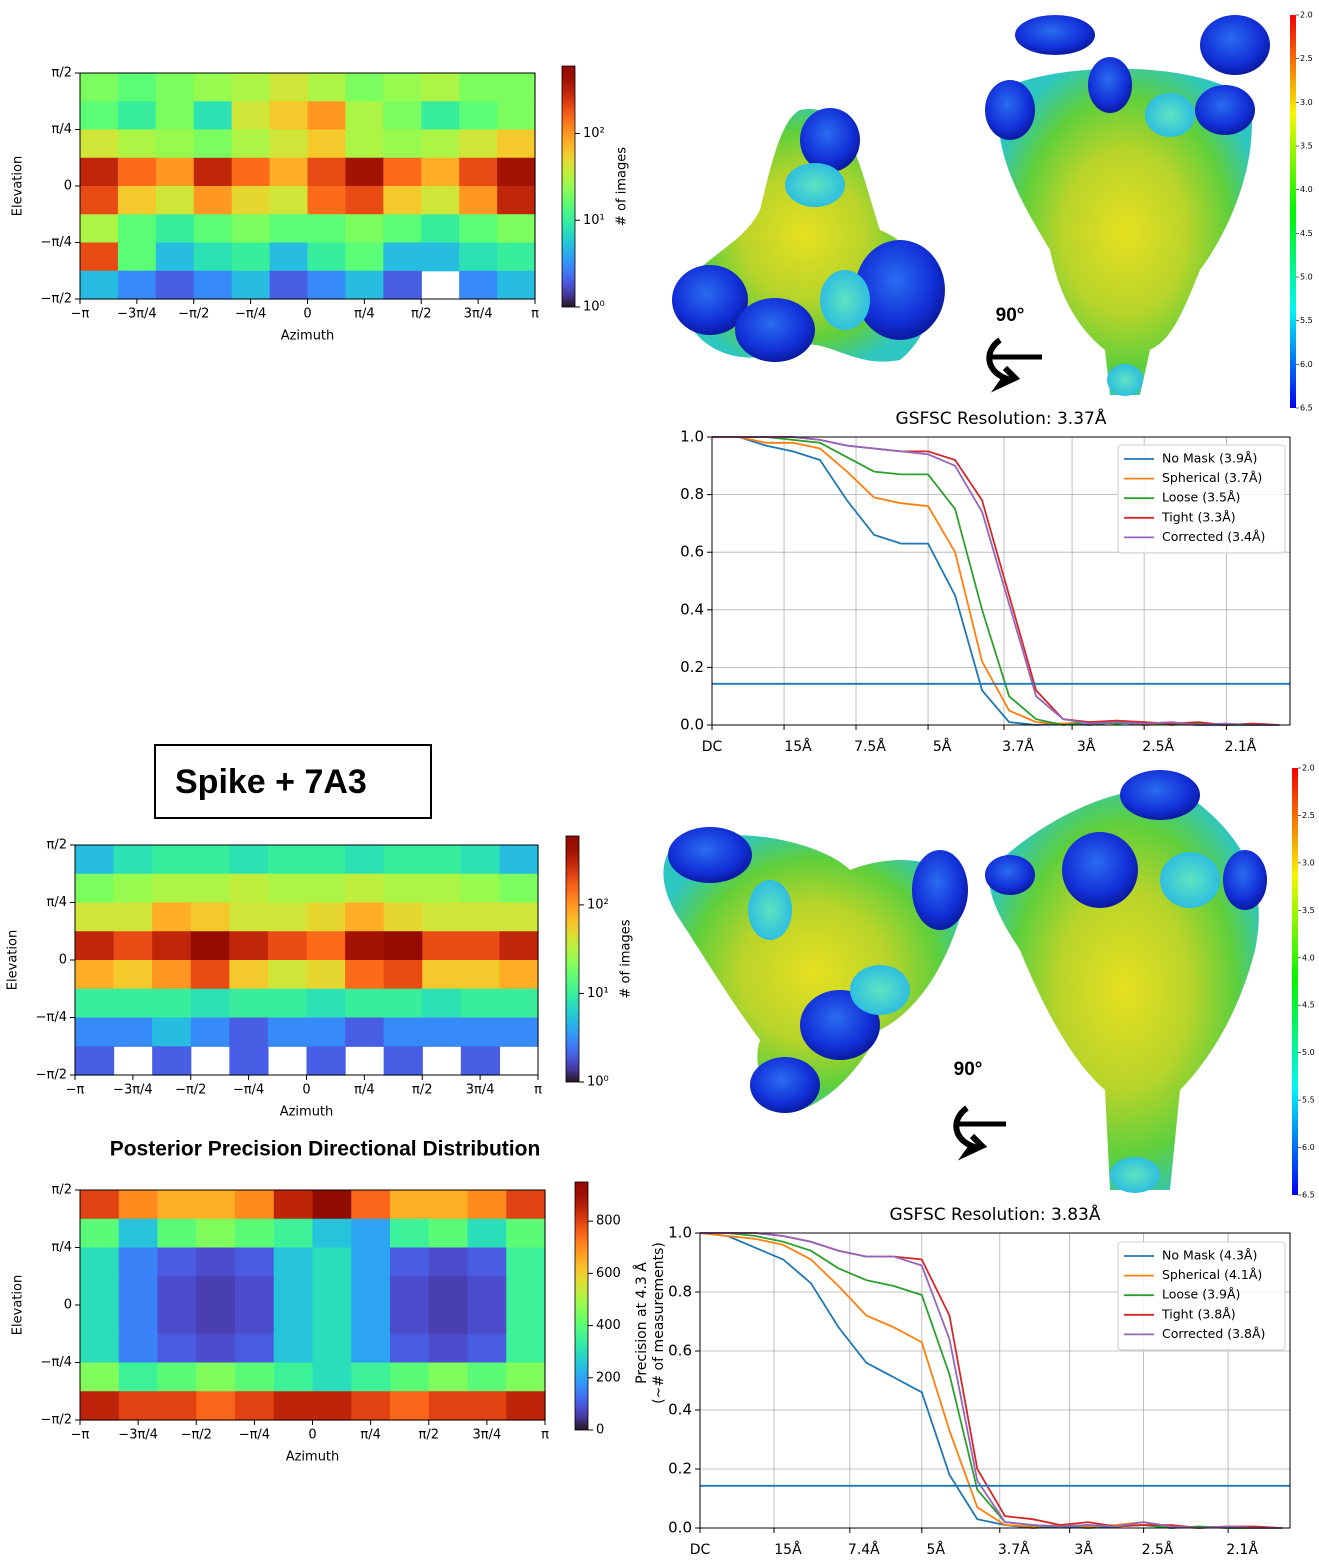  Describe the element at coordinates (864, 1549) in the screenshot. I see `x-tick-label: 7.4Å` at that location.